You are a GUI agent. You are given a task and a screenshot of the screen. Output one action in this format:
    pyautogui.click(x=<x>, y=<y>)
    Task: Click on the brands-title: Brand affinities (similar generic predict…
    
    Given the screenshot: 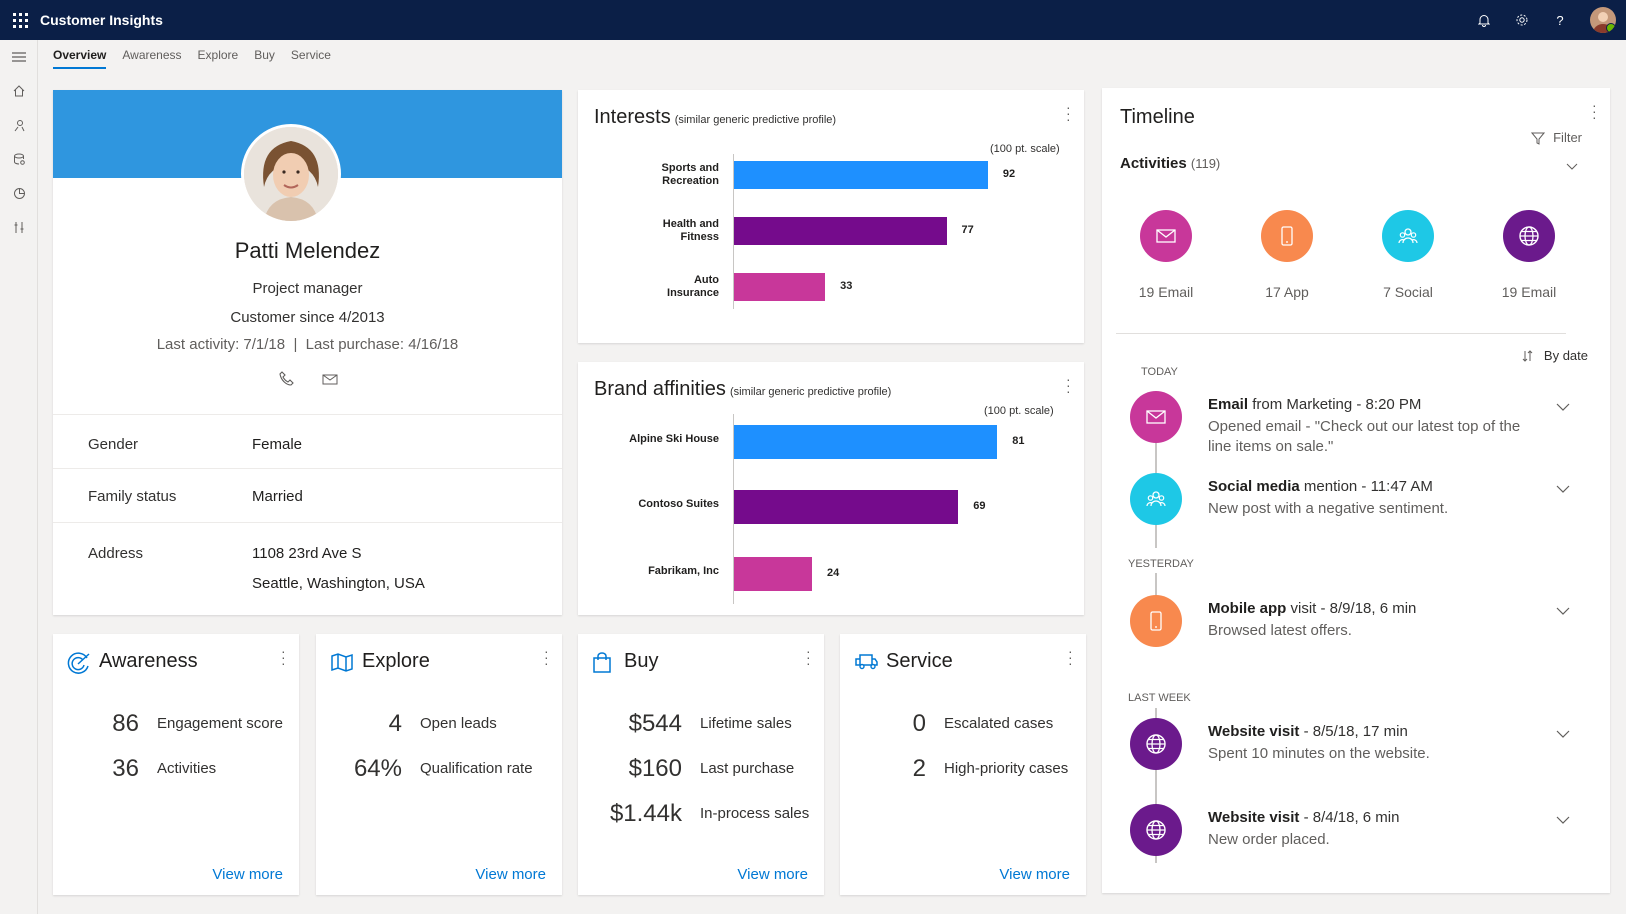 What is the action you would take?
    pyautogui.click(x=743, y=389)
    